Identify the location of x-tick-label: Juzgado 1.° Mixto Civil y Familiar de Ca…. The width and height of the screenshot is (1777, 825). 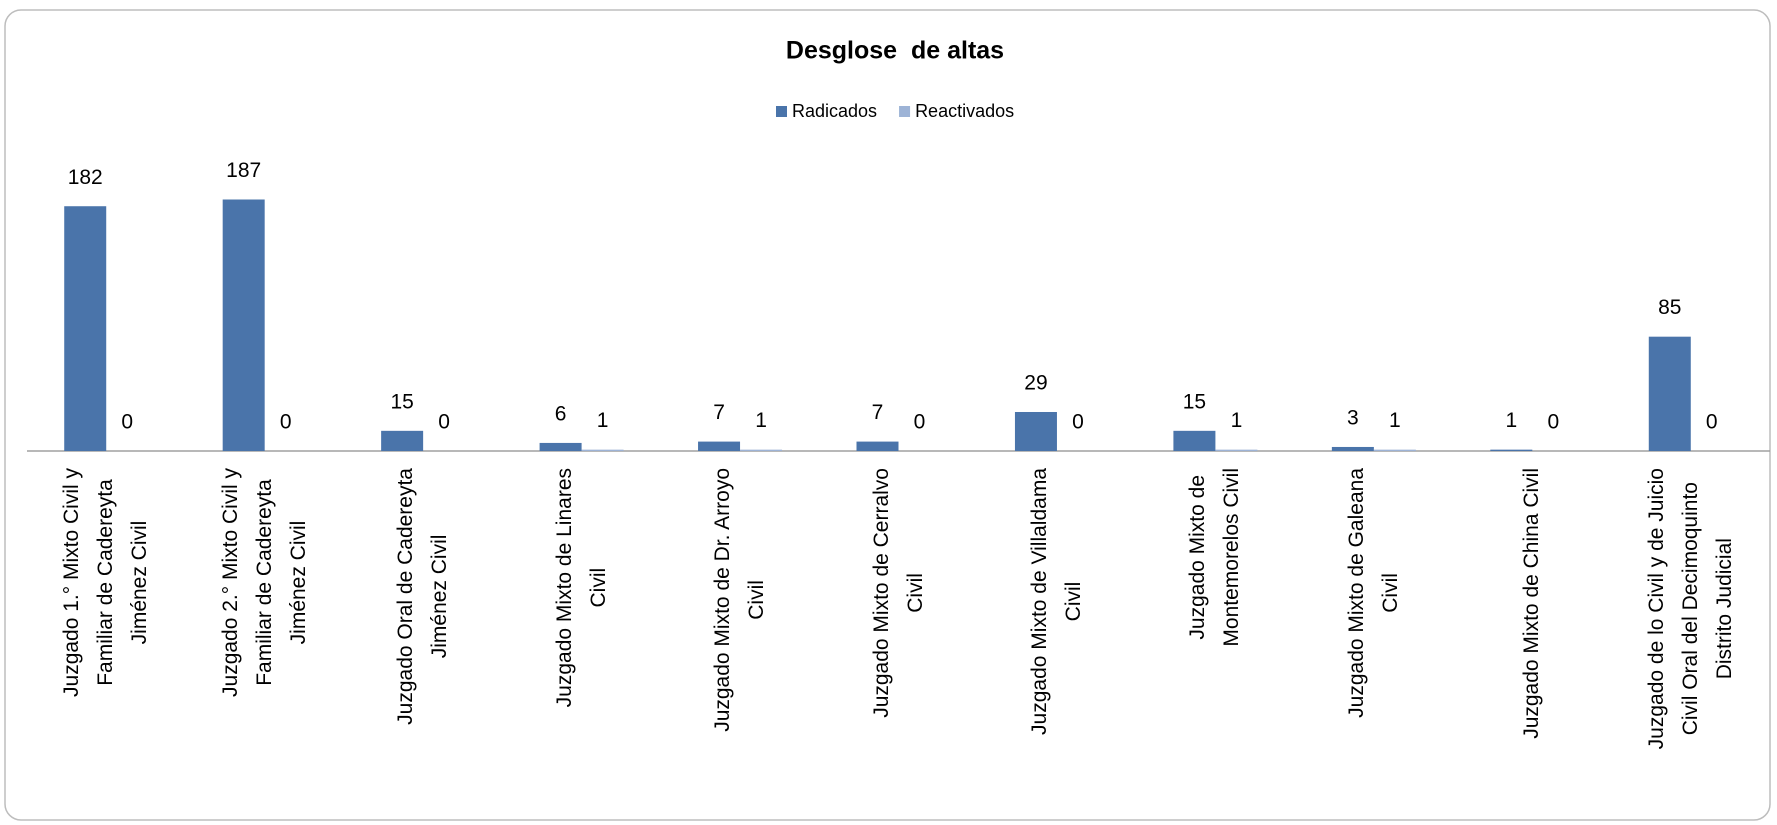
(106, 582).